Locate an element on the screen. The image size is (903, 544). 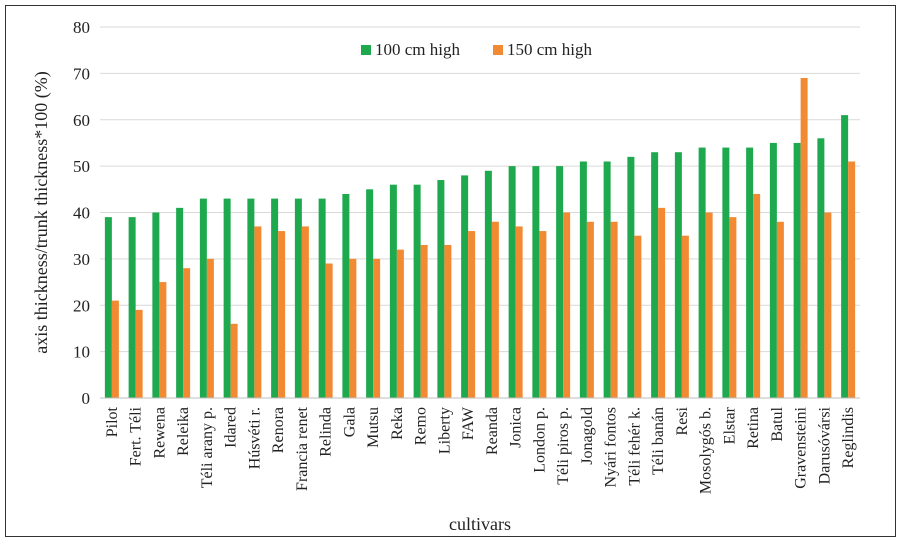
y-tick-label: 60 is located at coordinates (81, 120).